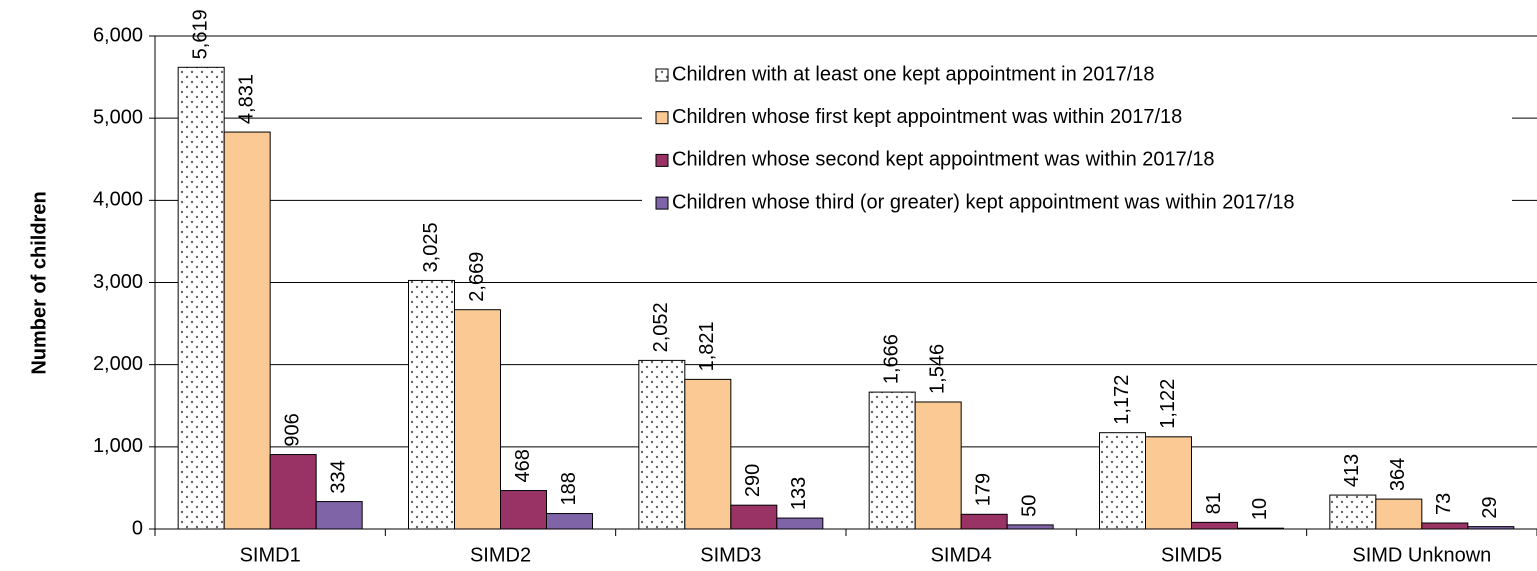 This screenshot has width=1537, height=571. I want to click on x-tick-label: SIMD4, so click(961, 555).